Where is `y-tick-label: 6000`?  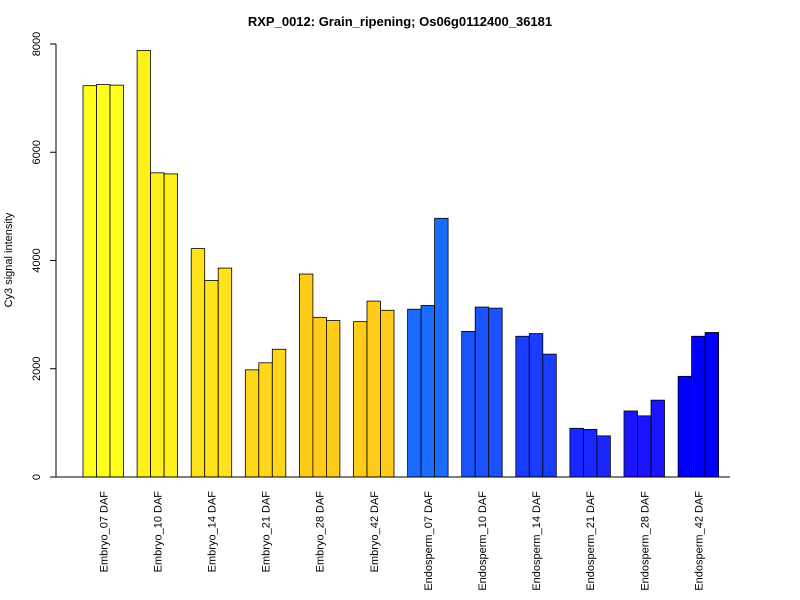
y-tick-label: 6000 is located at coordinates (37, 152).